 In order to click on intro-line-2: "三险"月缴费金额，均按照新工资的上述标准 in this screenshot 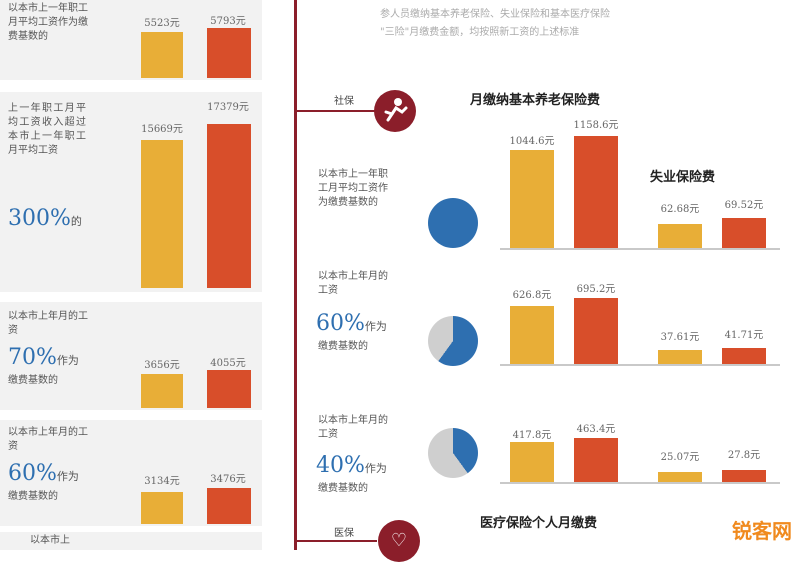, I will do `click(480, 32)`.